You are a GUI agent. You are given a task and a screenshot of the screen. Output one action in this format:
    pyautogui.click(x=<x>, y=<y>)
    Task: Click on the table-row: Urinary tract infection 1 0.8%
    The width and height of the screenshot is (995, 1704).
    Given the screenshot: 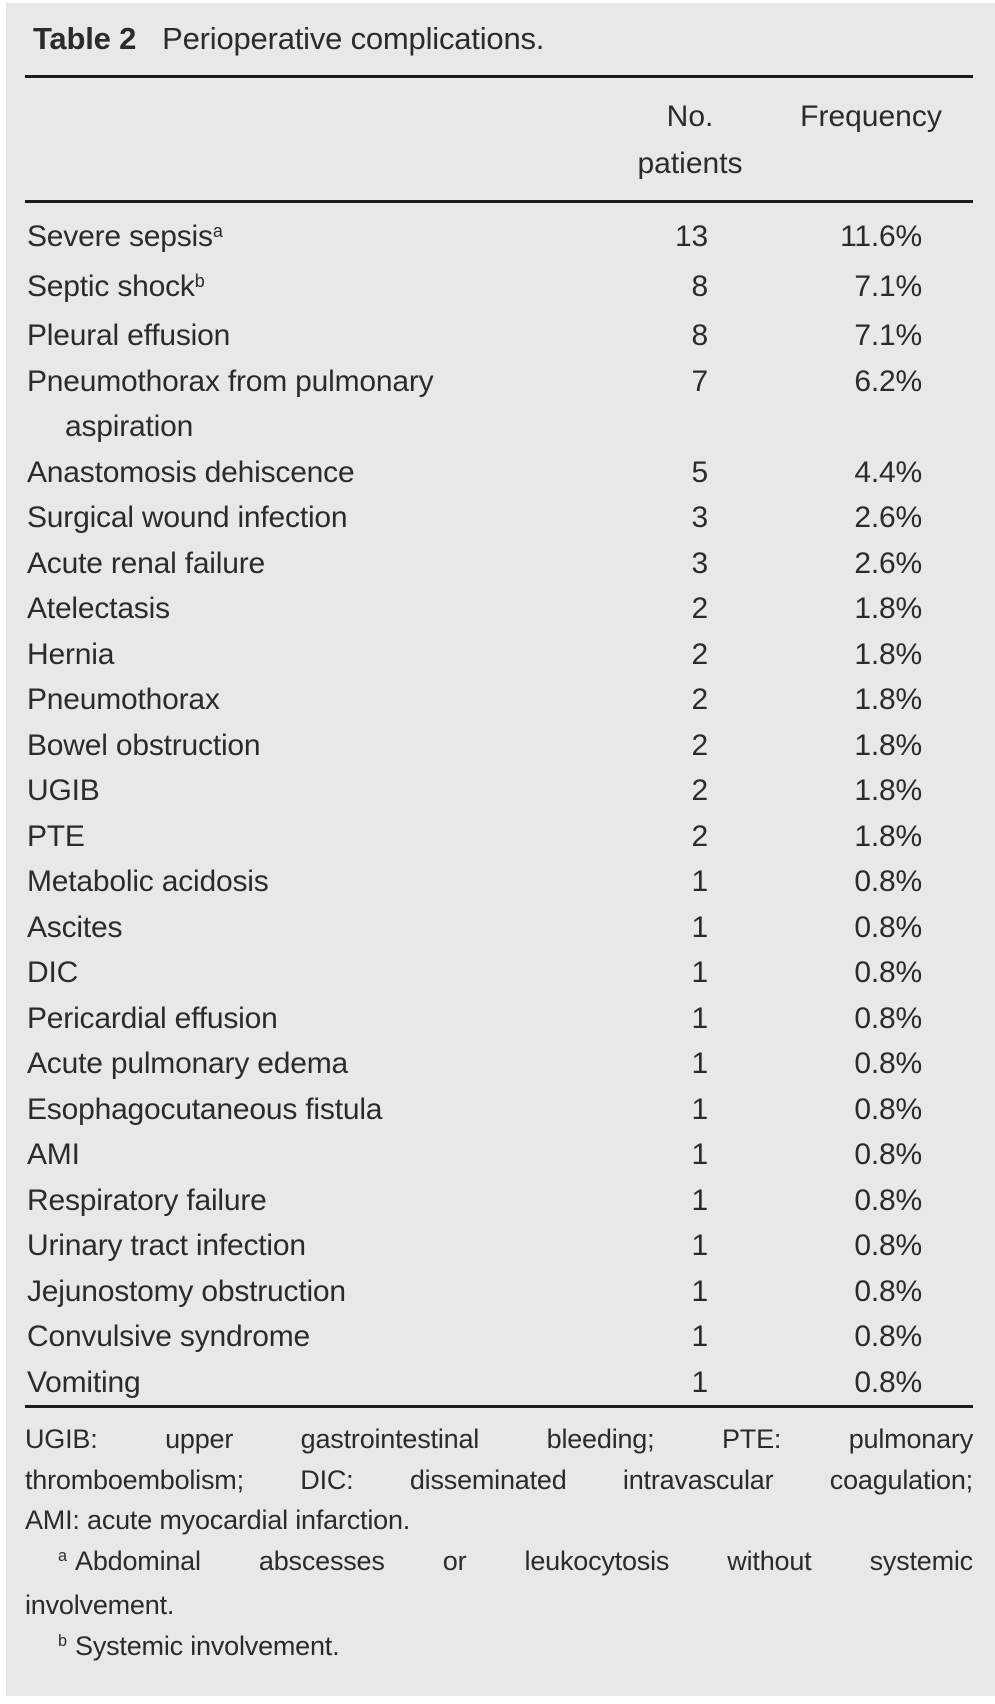 What is the action you would take?
    pyautogui.click(x=500, y=1246)
    